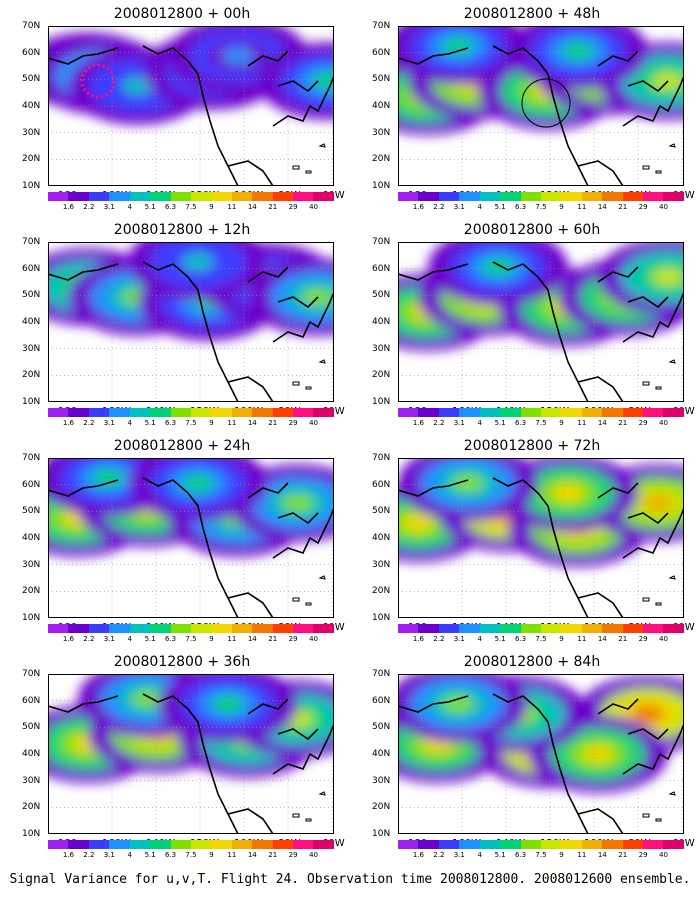 This screenshot has width=700, height=900. I want to click on panel-title: 2008012800 + 84h, so click(532, 662).